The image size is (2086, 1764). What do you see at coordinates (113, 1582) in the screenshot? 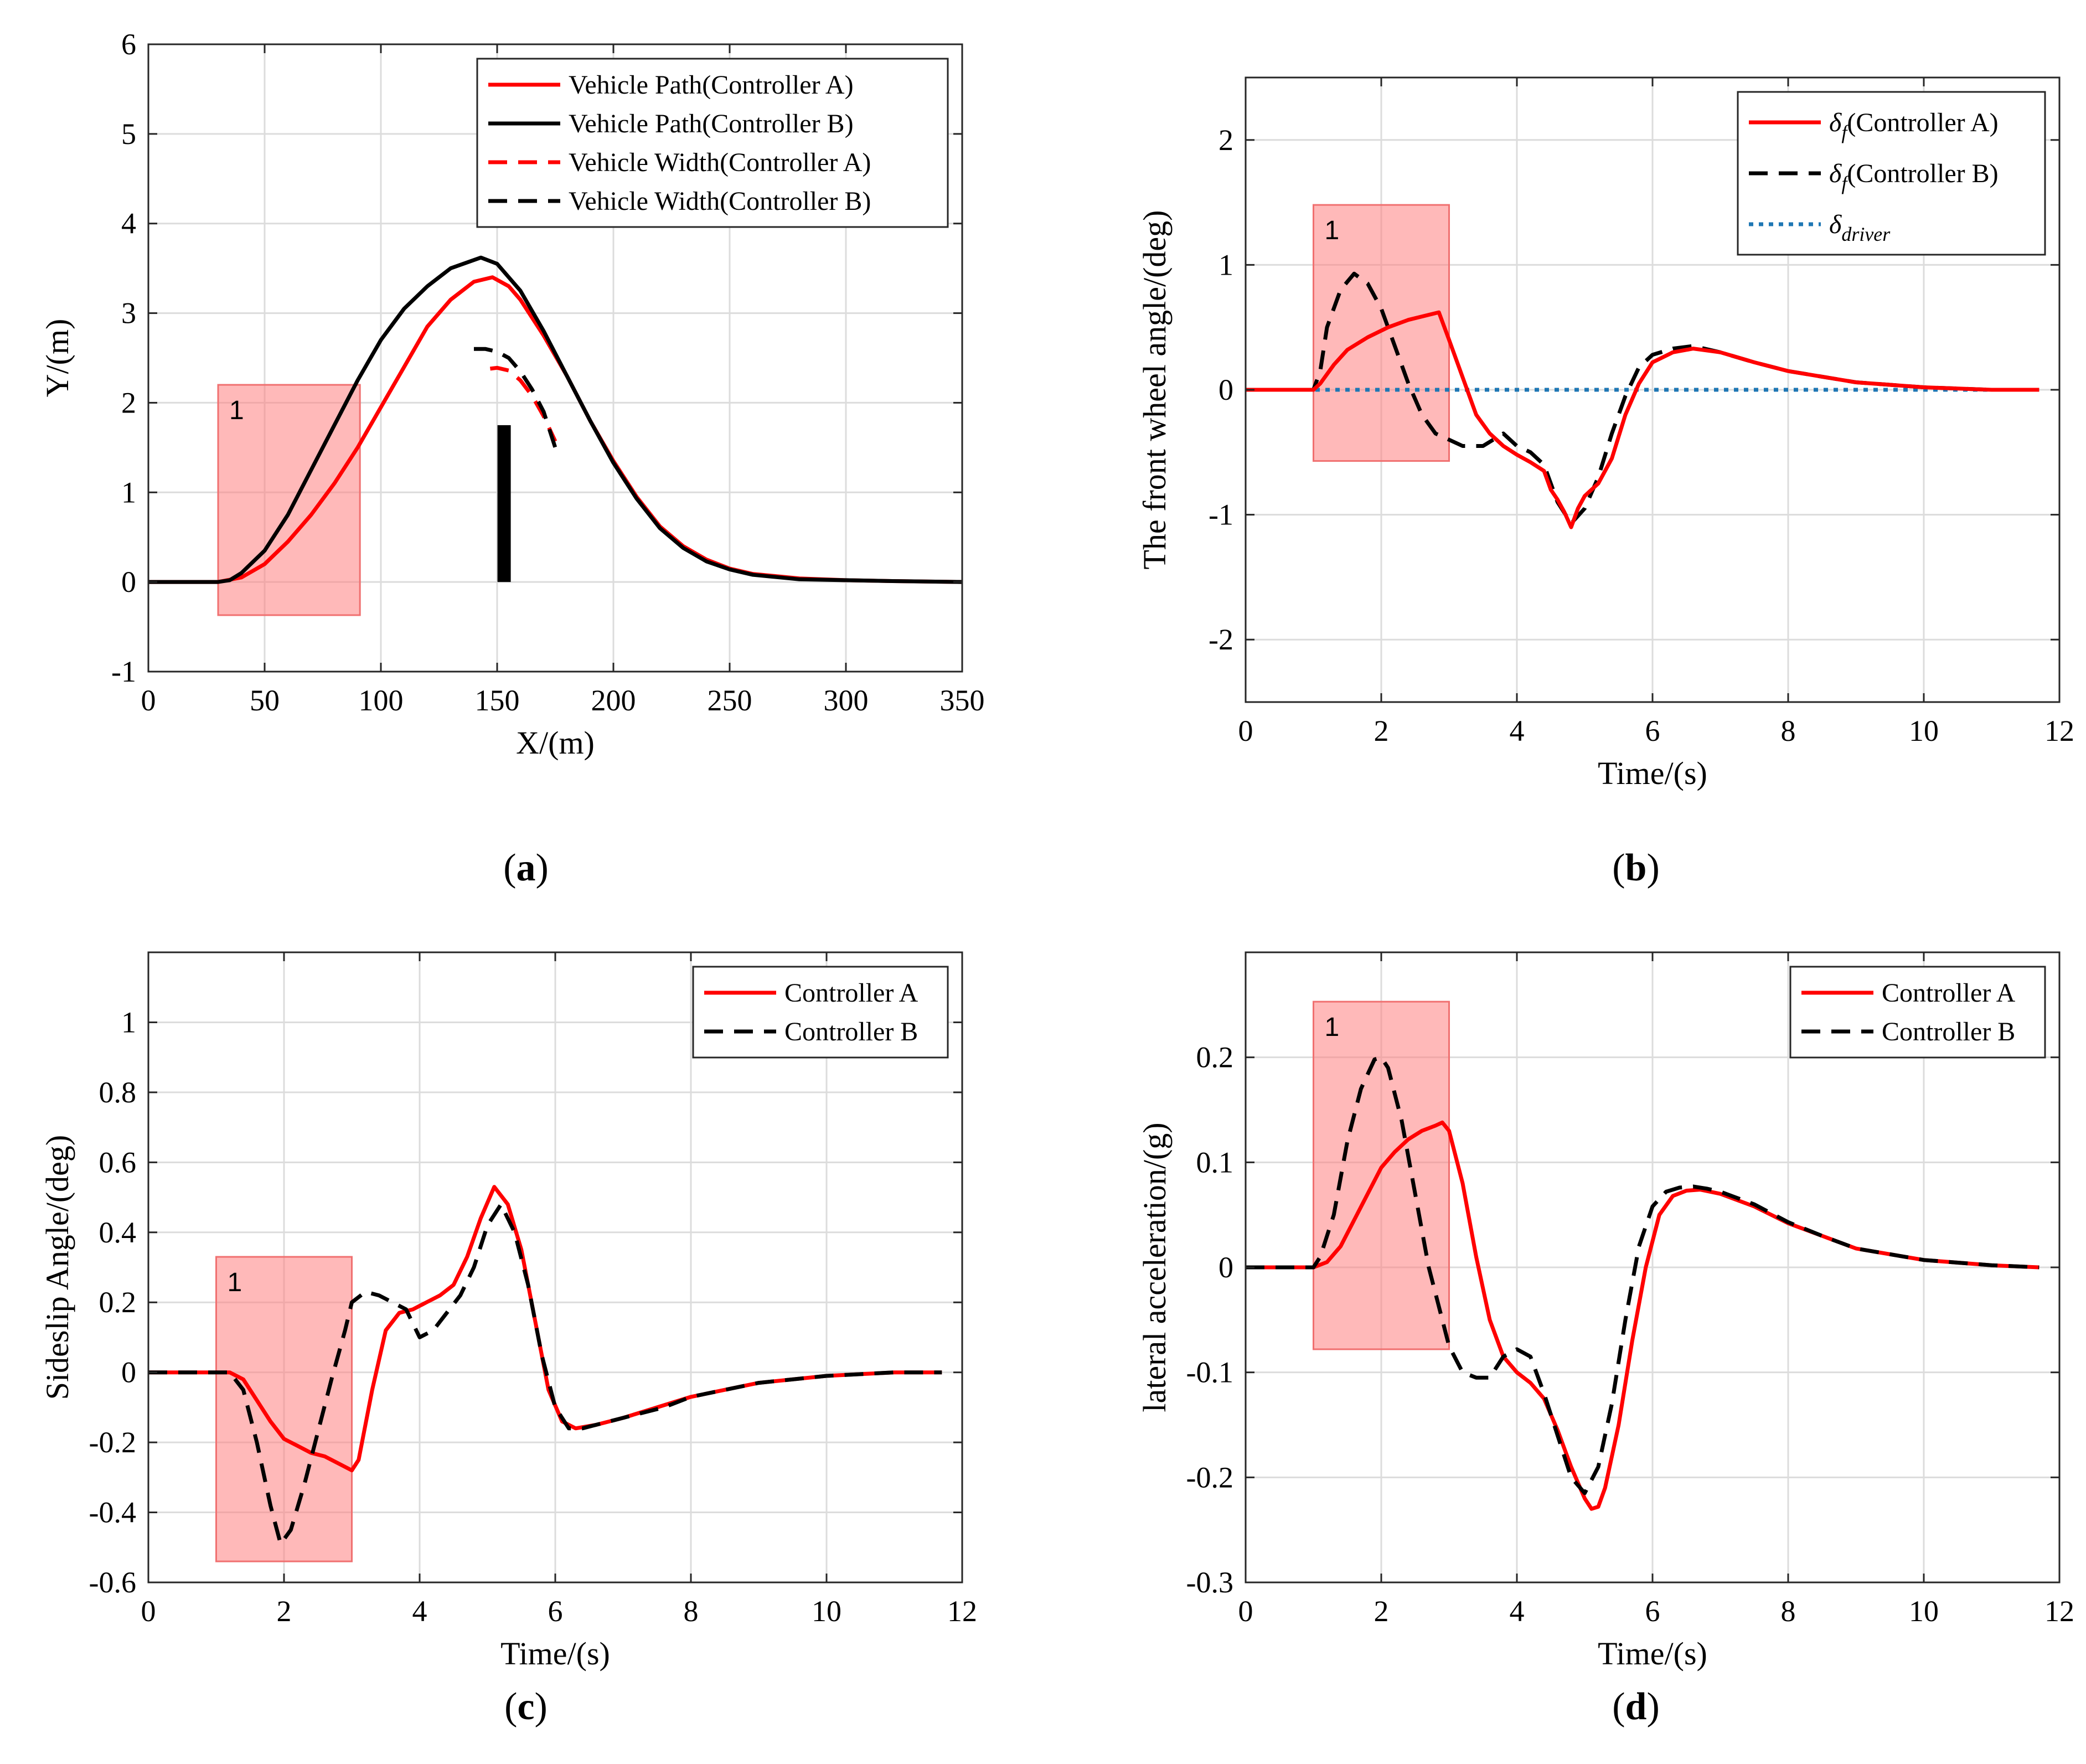
I see `y-tick-label: -0.6` at bounding box center [113, 1582].